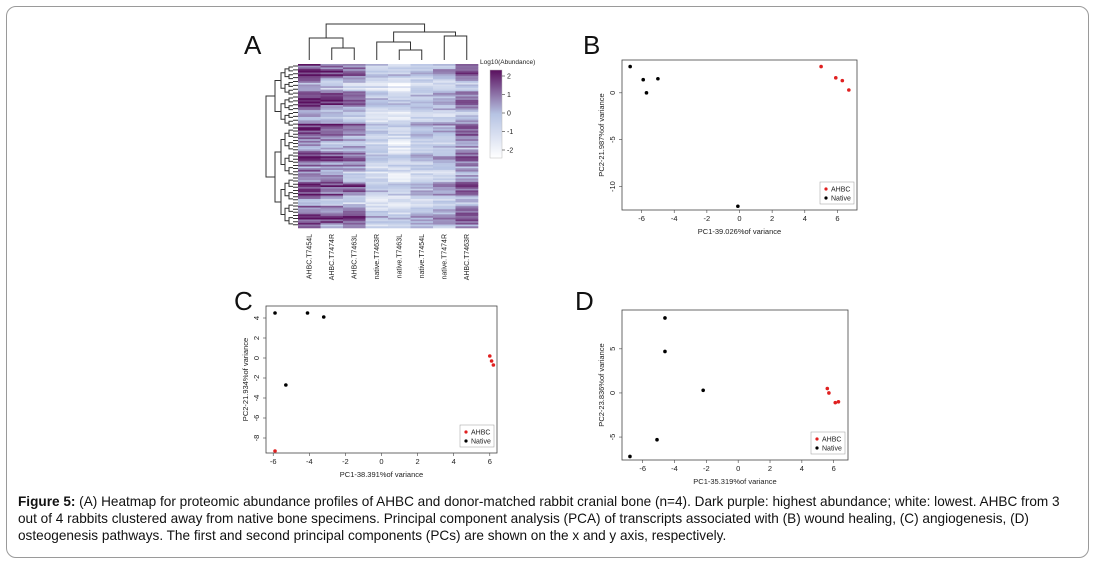  Describe the element at coordinates (375, 30) in the screenshot. I see `dendrogram-branch` at that location.